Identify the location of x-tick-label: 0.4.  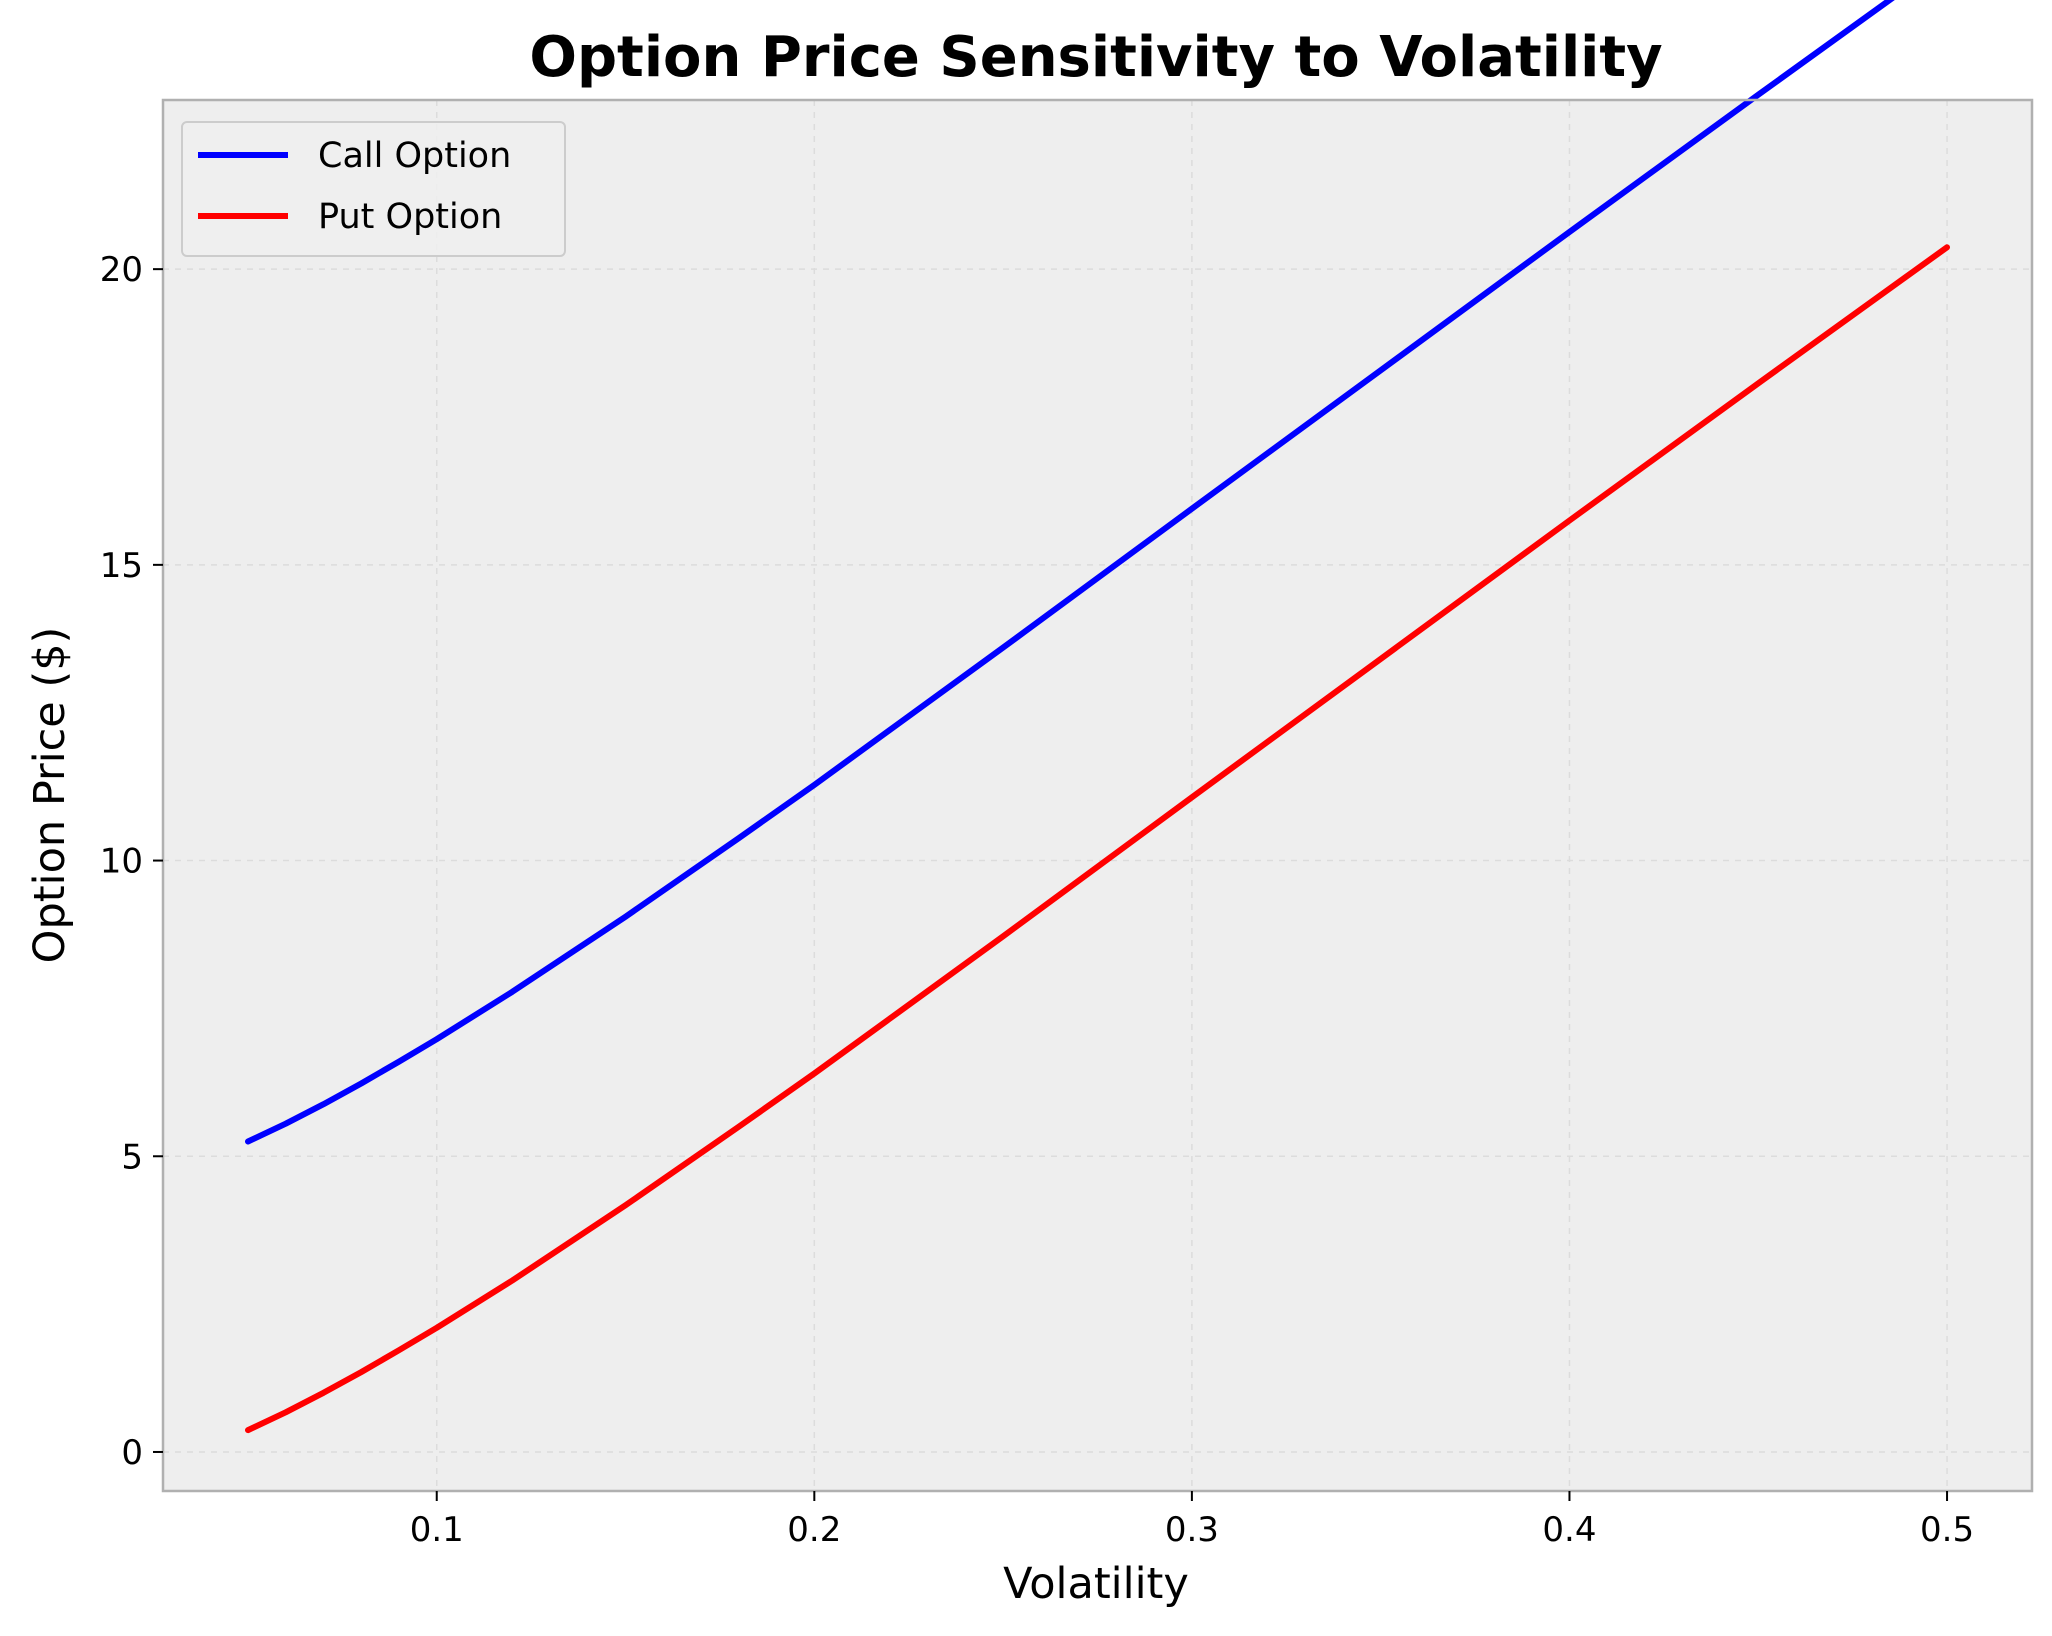
(1569, 1530).